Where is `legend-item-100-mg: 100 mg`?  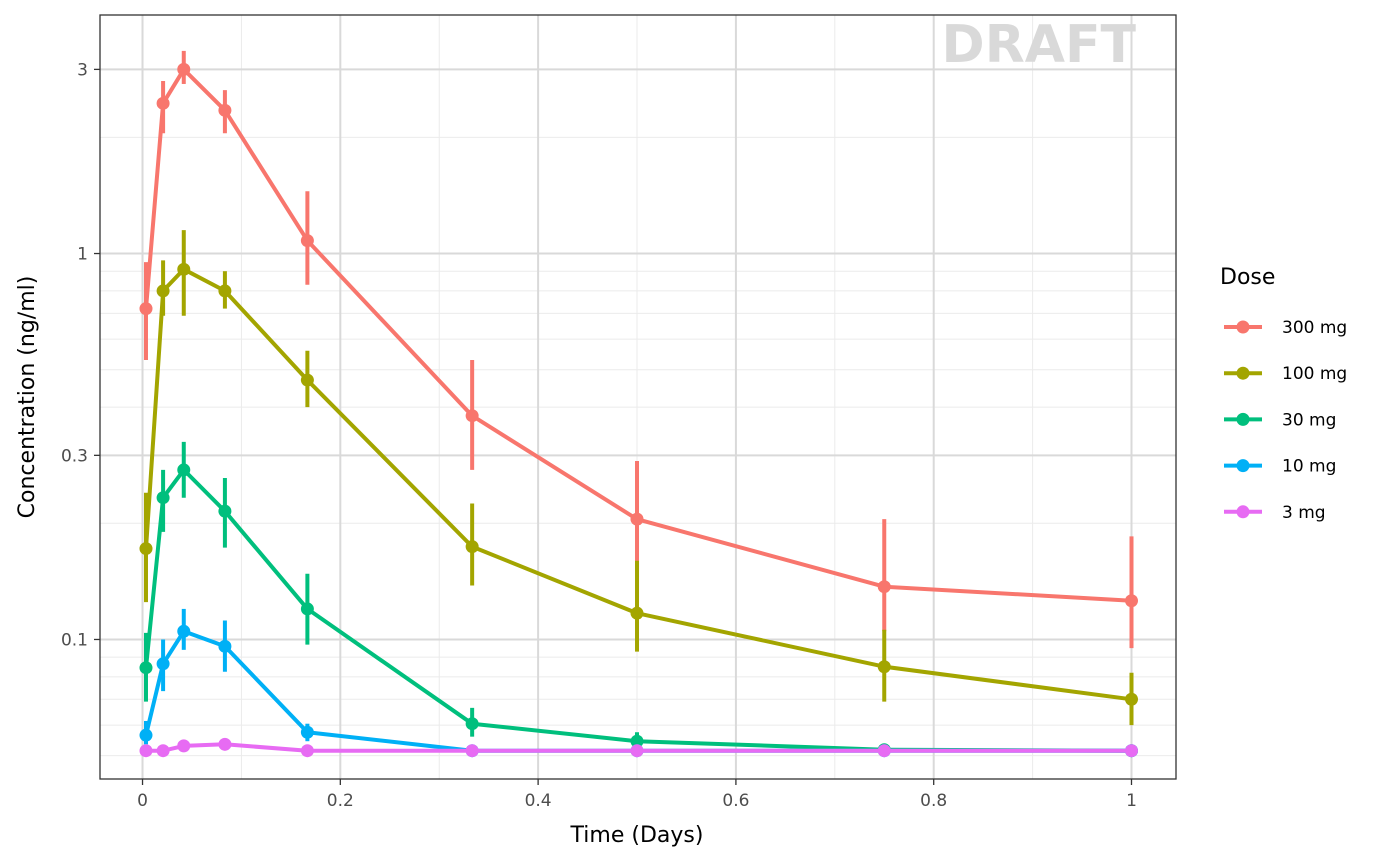 legend-item-100-mg: 100 mg is located at coordinates (1285, 374).